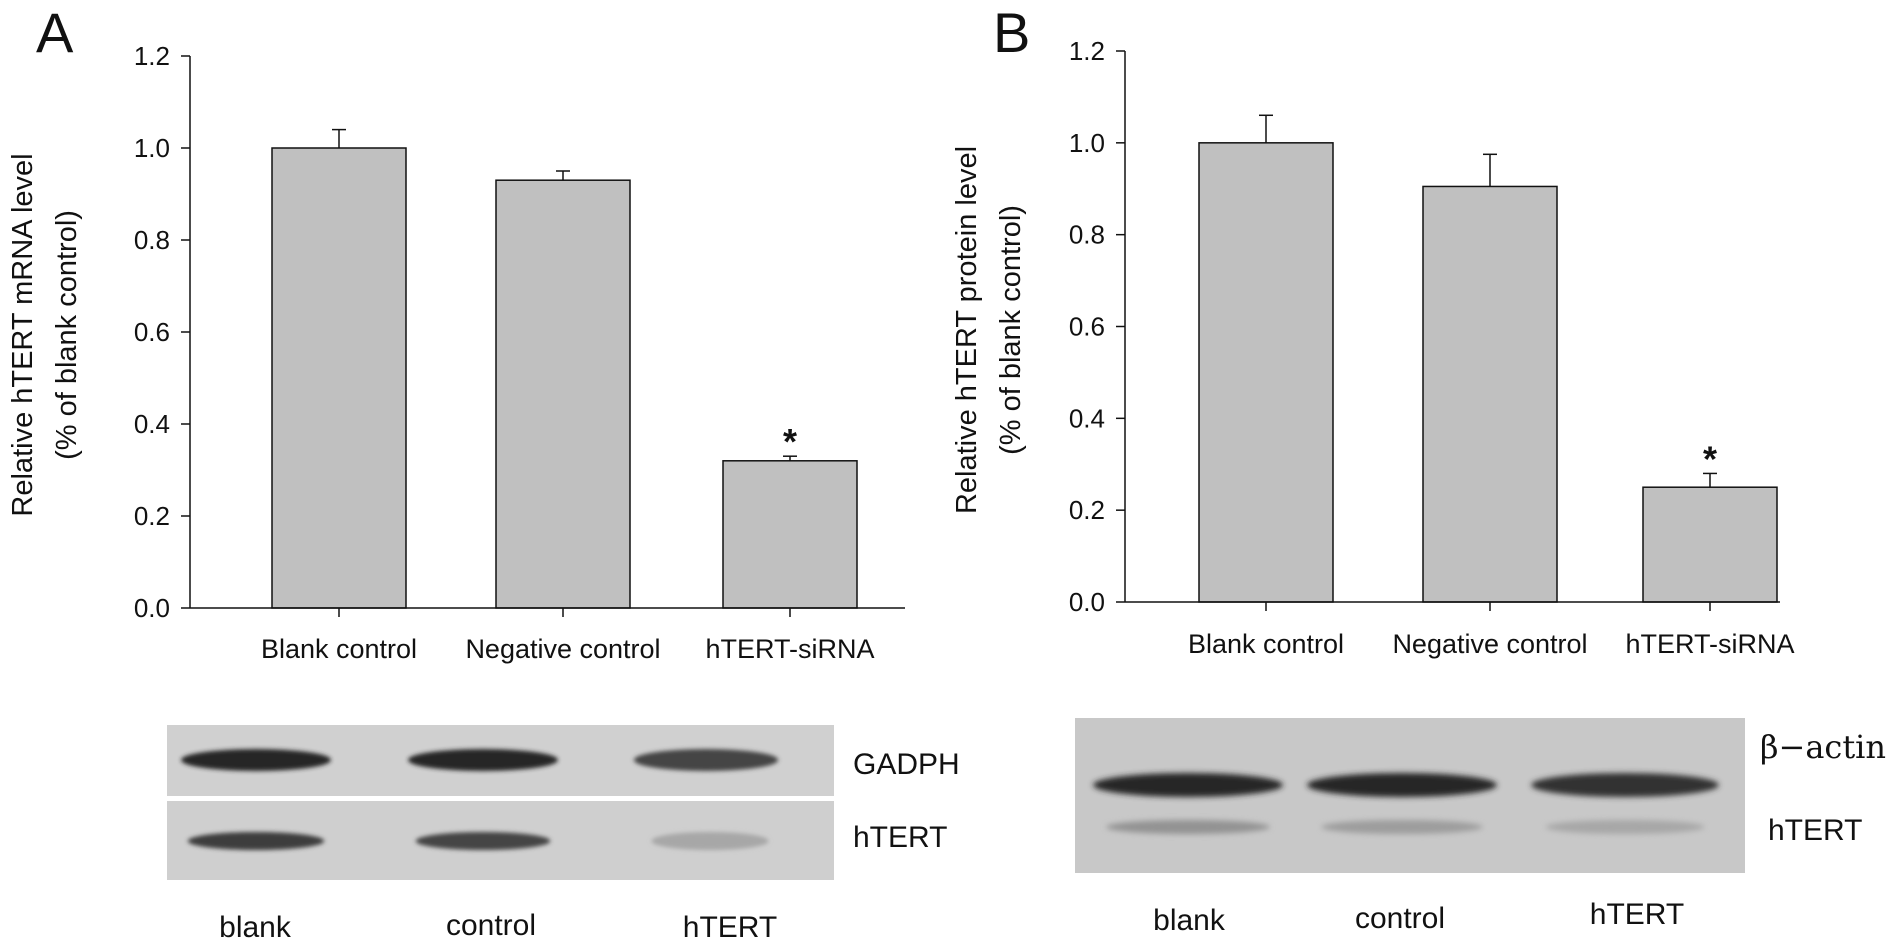 The image size is (1890, 948). What do you see at coordinates (152, 148) in the screenshot?
I see `y-tick-label-a-5: 1.0` at bounding box center [152, 148].